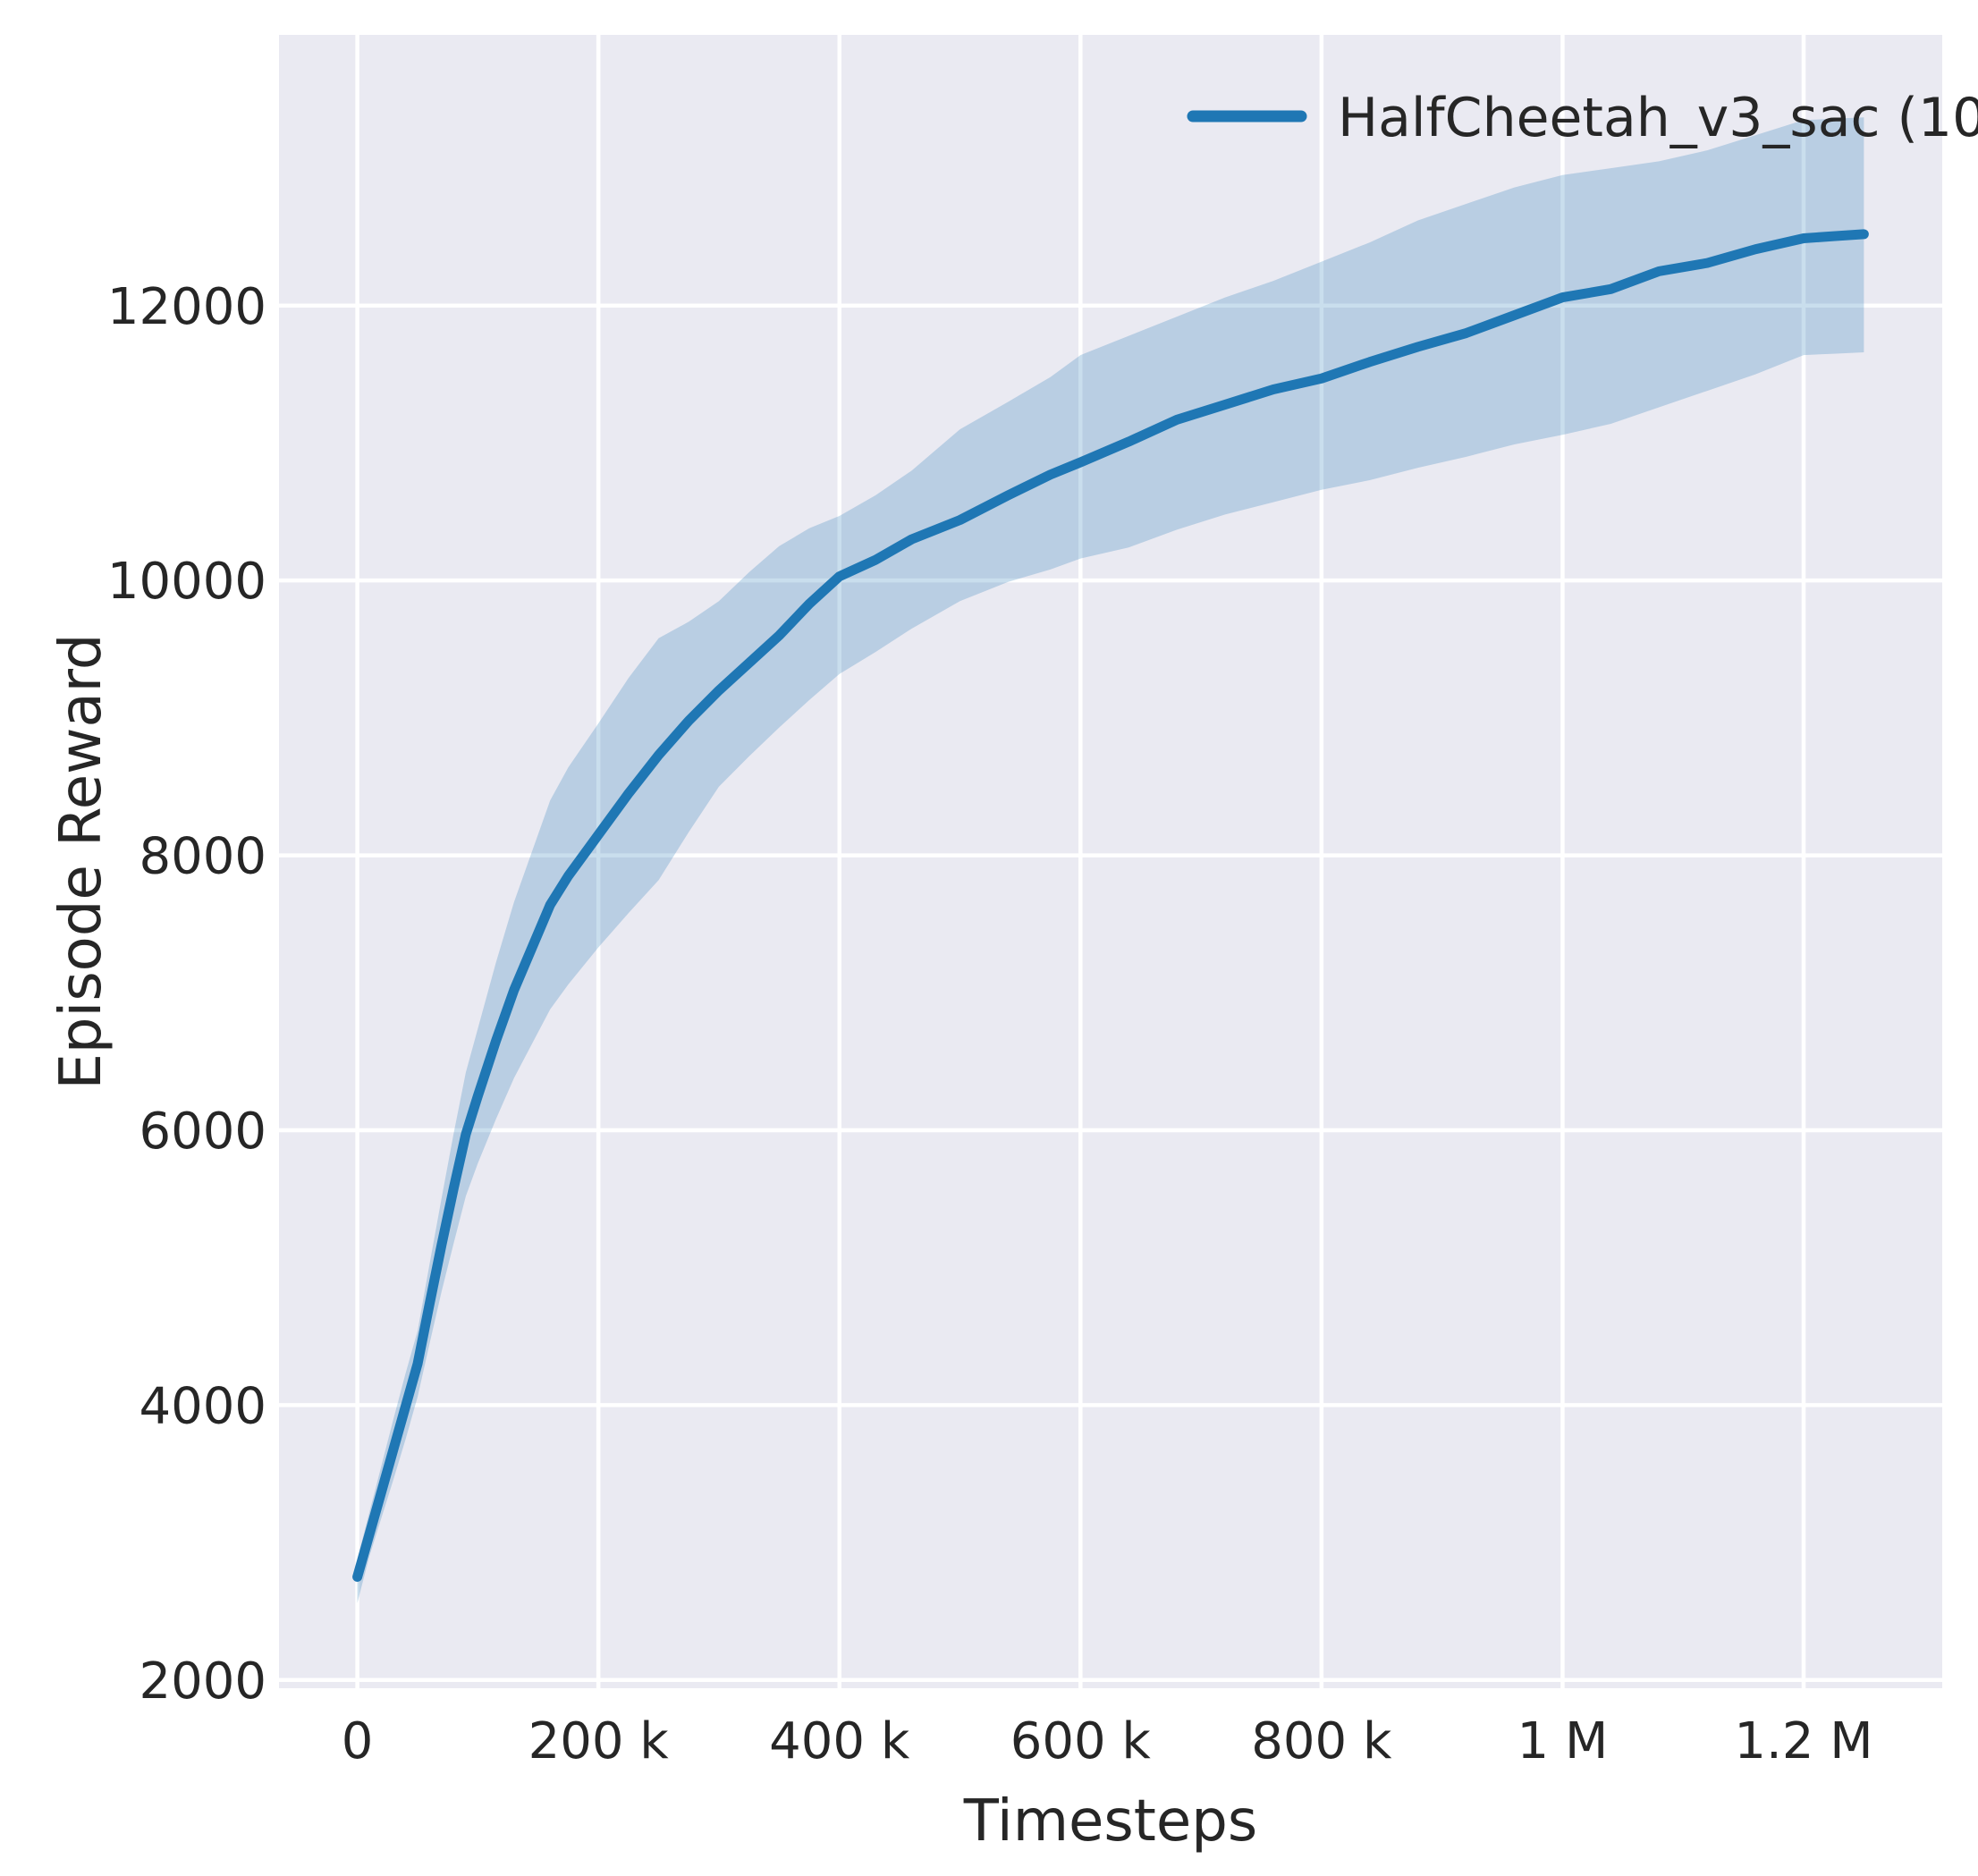 Image resolution: width=1978 pixels, height=1876 pixels. I want to click on x-tick-labels: 0 200 k 400 k 600 k 800 k 1 M 1.2 M, so click(1107, 1741).